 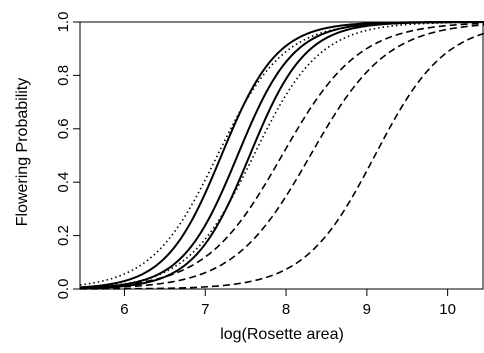 What do you see at coordinates (205, 309) in the screenshot?
I see `x-tick-label: 7` at bounding box center [205, 309].